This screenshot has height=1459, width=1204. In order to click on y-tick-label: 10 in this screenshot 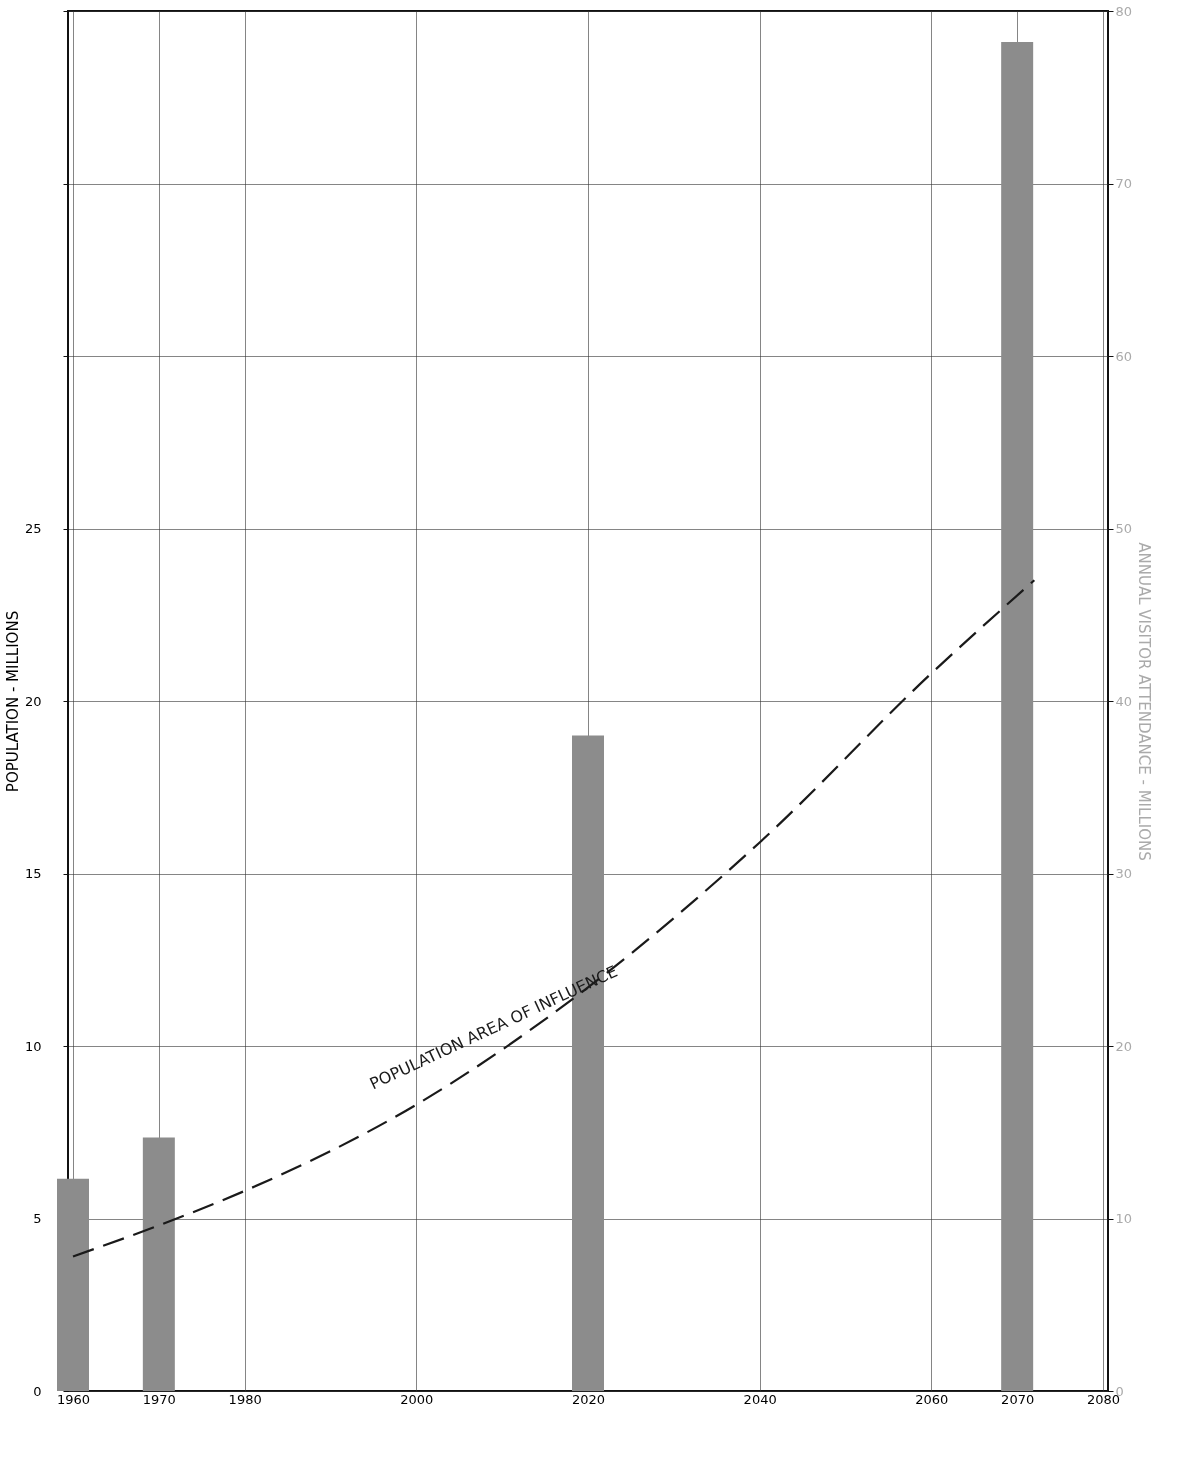, I will do `click(33, 1046)`.